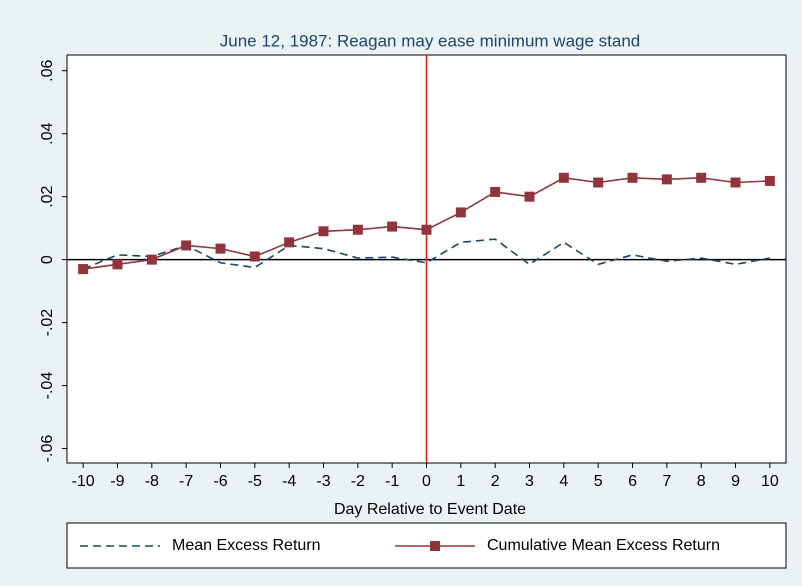 The image size is (802, 586). Describe the element at coordinates (186, 481) in the screenshot. I see `x-tick-label: -7` at that location.